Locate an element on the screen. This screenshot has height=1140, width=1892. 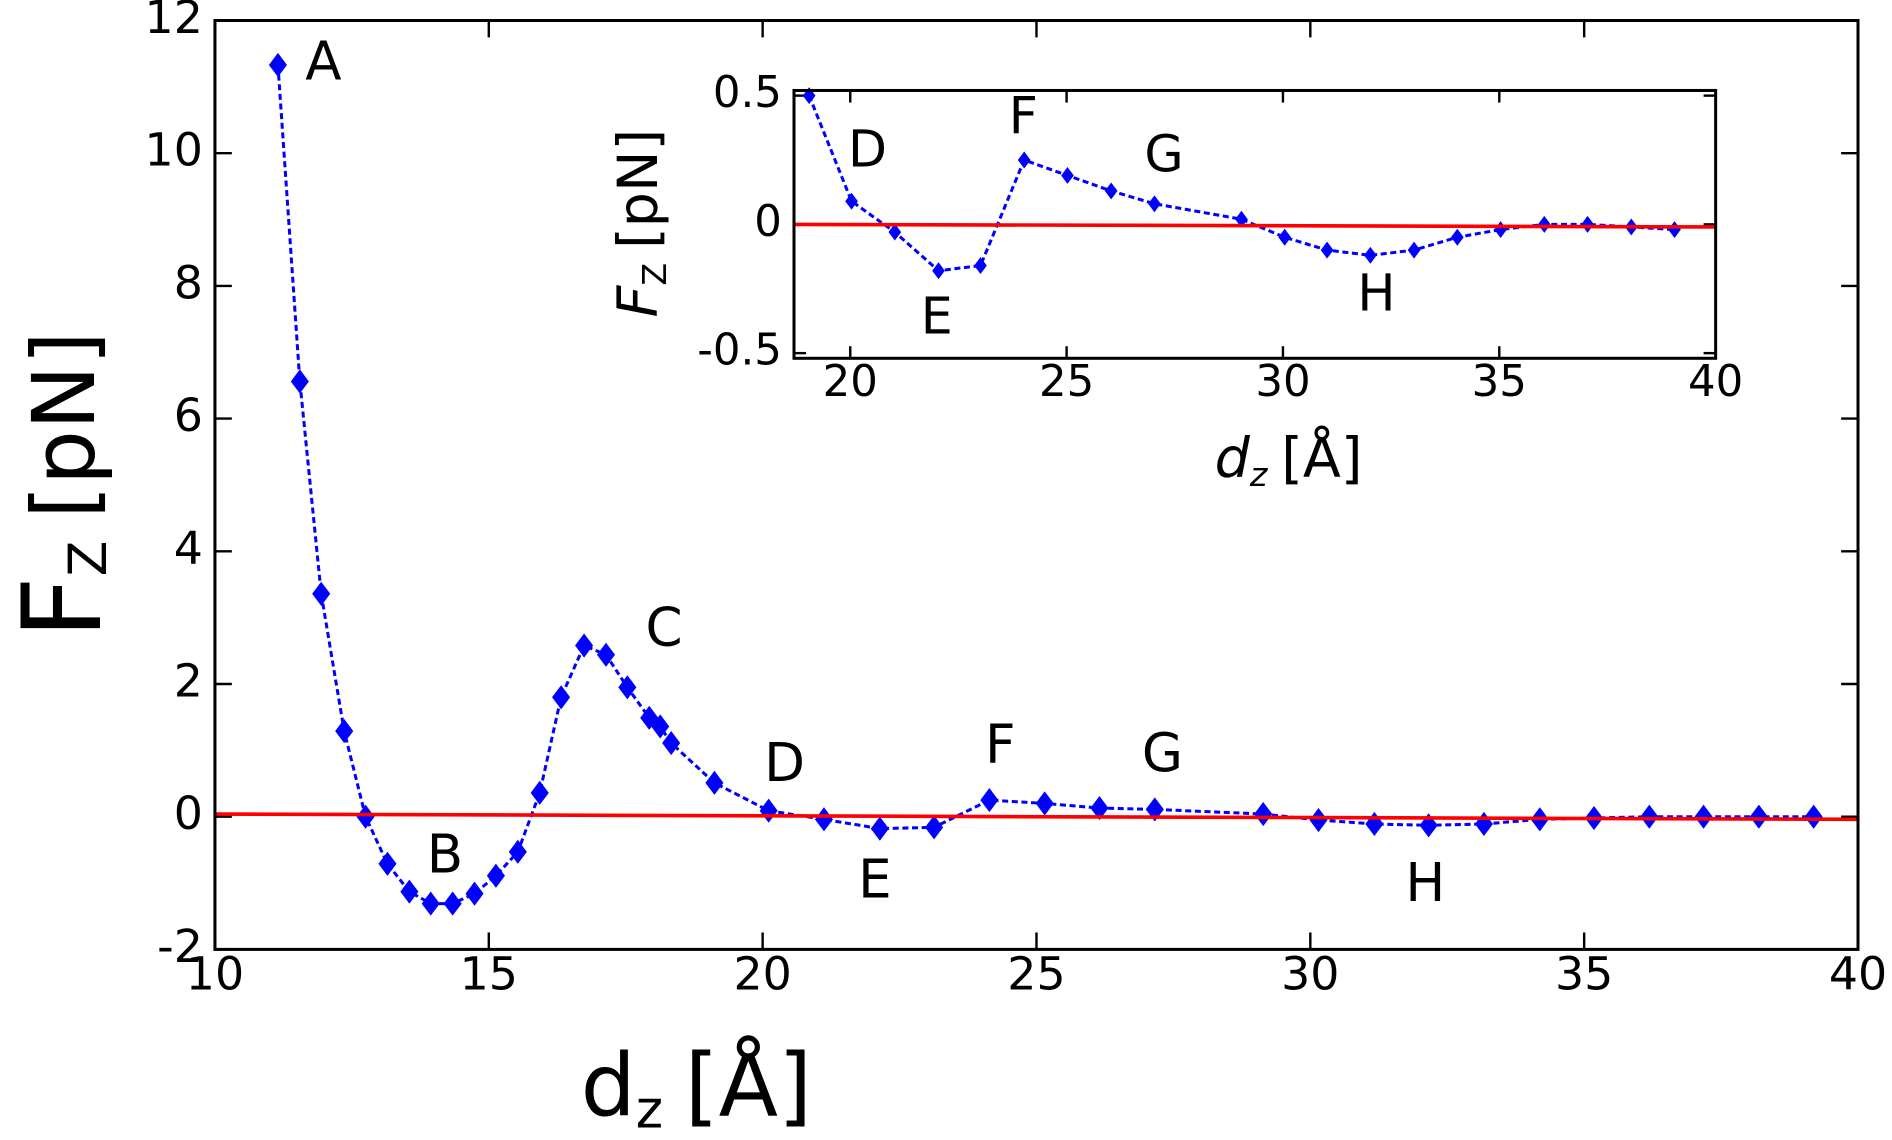
annotation: D is located at coordinates (784, 763).